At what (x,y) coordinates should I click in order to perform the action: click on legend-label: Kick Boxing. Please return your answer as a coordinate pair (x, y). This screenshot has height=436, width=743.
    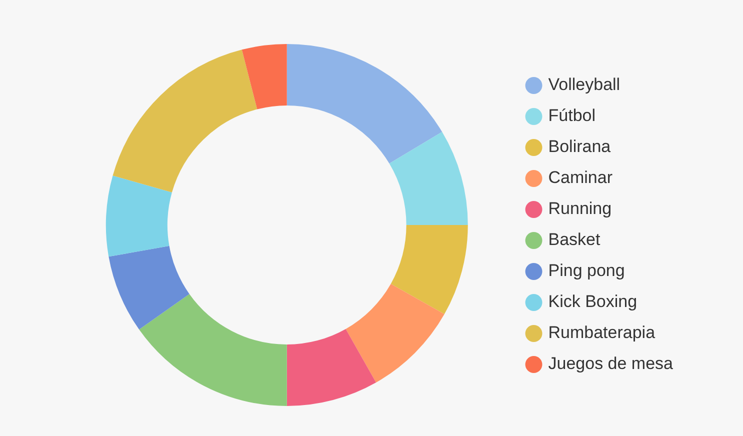
    Looking at the image, I should click on (593, 302).